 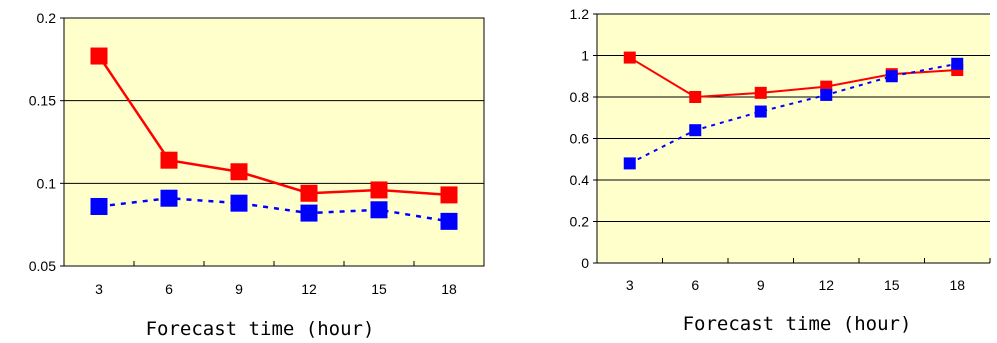 What do you see at coordinates (580, 139) in the screenshot?
I see `y-tick-label: 0.6` at bounding box center [580, 139].